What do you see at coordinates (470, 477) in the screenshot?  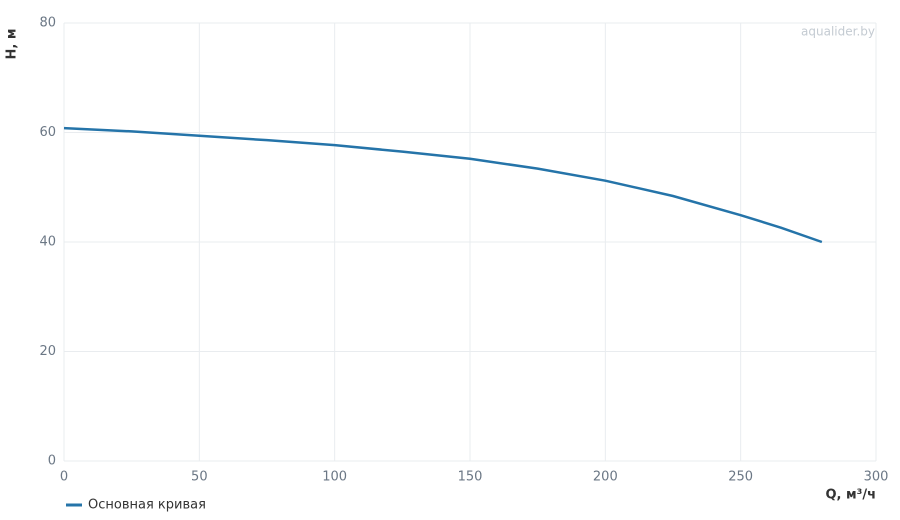 I see `x-tick-label: 150` at bounding box center [470, 477].